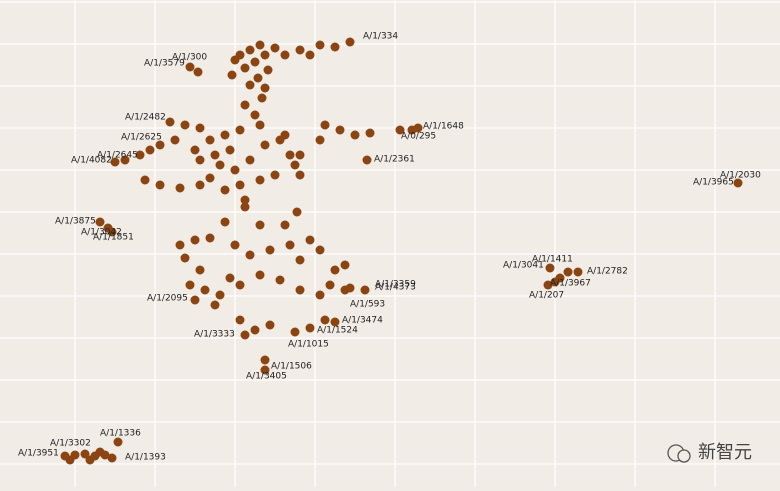 This screenshot has height=491, width=780. Describe the element at coordinates (713, 183) in the screenshot. I see `point-label: A/1/3965` at that location.